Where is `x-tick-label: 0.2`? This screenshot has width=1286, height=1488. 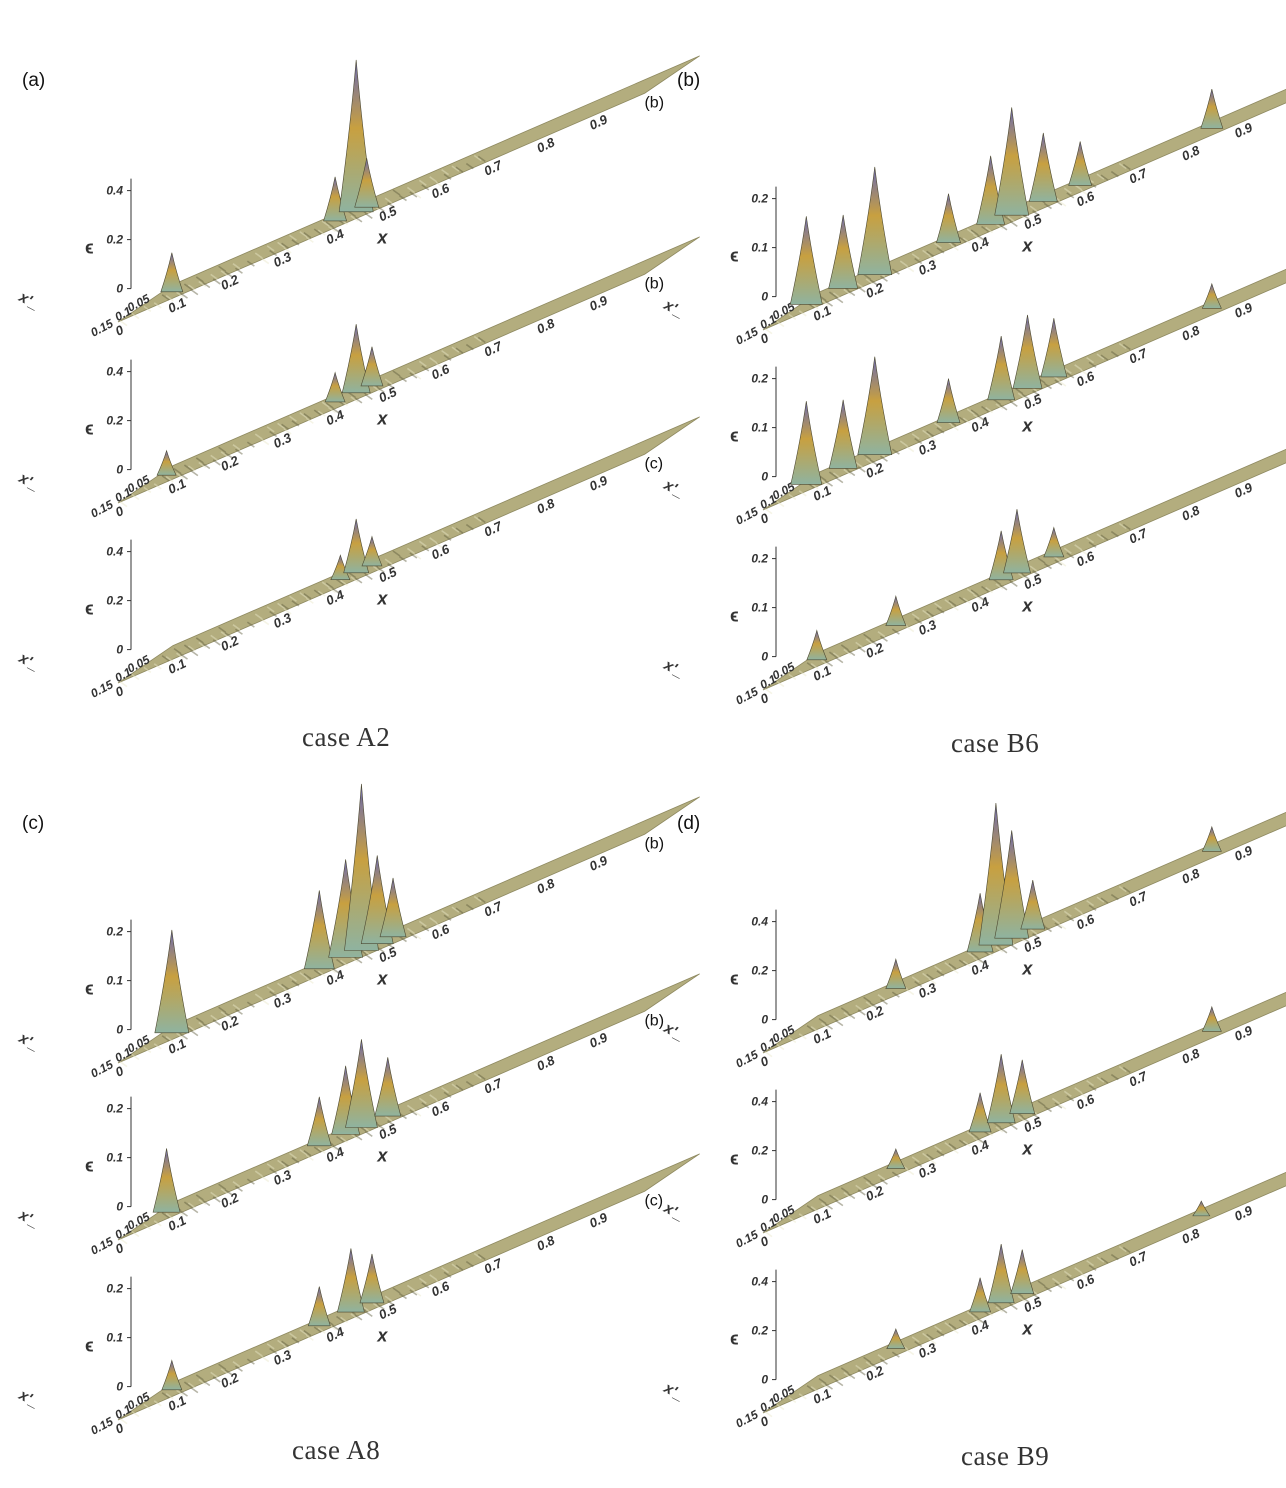
x-tick-label: 0.2 is located at coordinates (229, 1023).